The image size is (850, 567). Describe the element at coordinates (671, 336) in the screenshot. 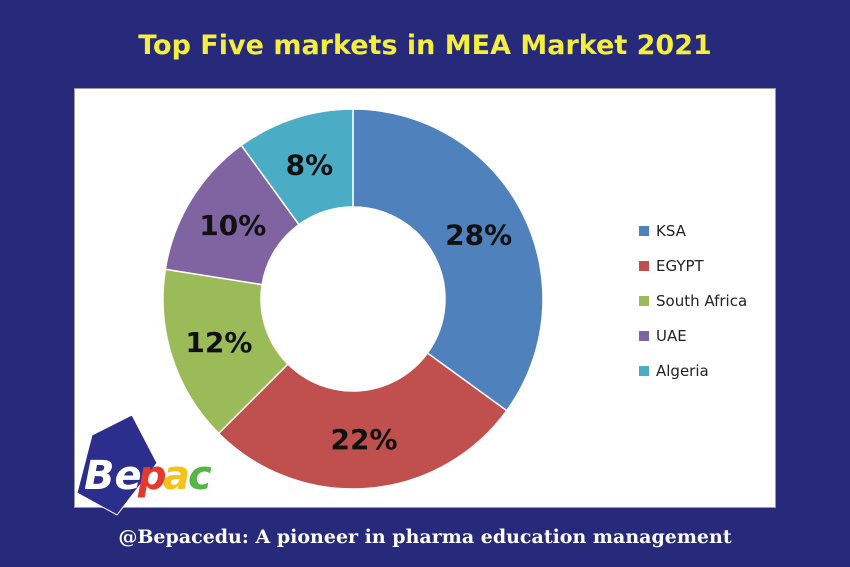

I see `legend-label-uae: UAE` at that location.